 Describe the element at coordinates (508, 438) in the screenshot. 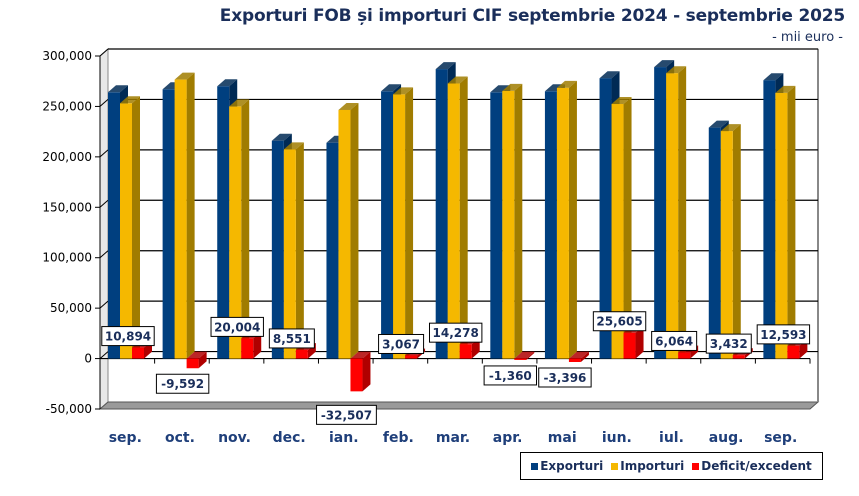

I see `x-tick-label: apr.` at that location.